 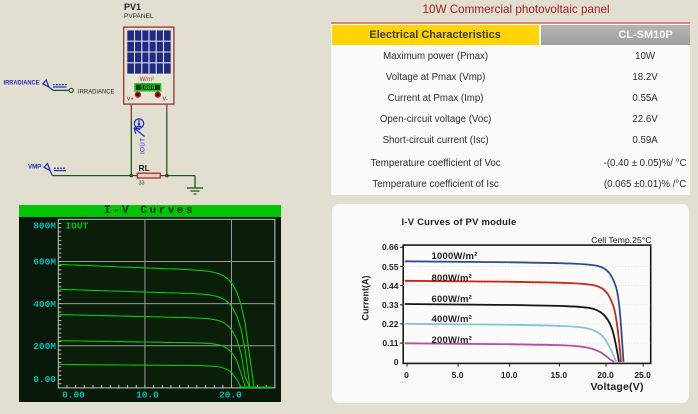 I want to click on svg-text: 20.0, so click(x=230, y=394).